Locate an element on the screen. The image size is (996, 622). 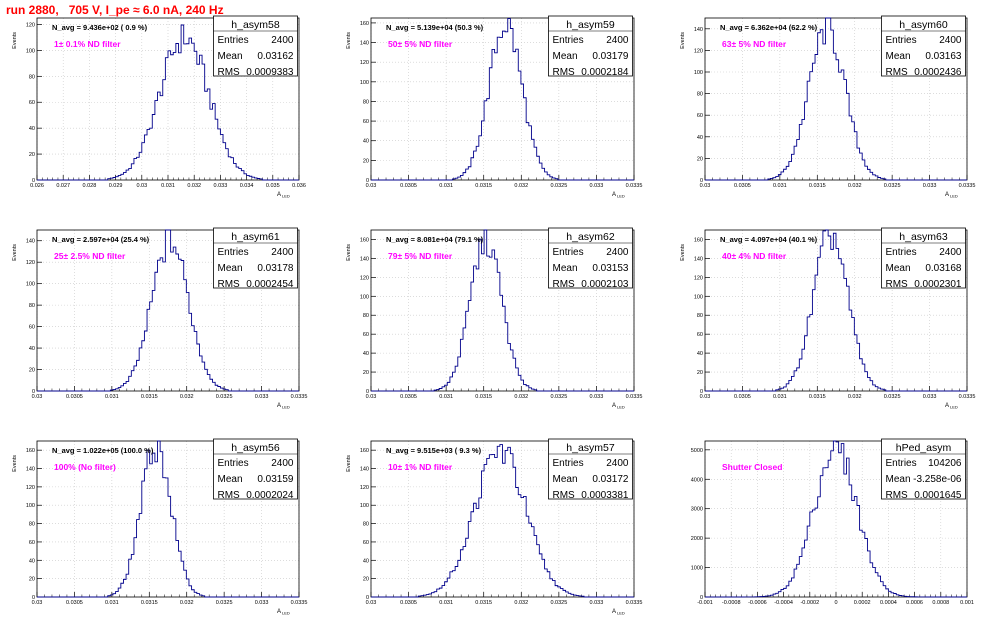
run-title: run 2880, 705 V, I_pe ≈ 6.0 nA, 240 Hz is located at coordinates (115, 10).